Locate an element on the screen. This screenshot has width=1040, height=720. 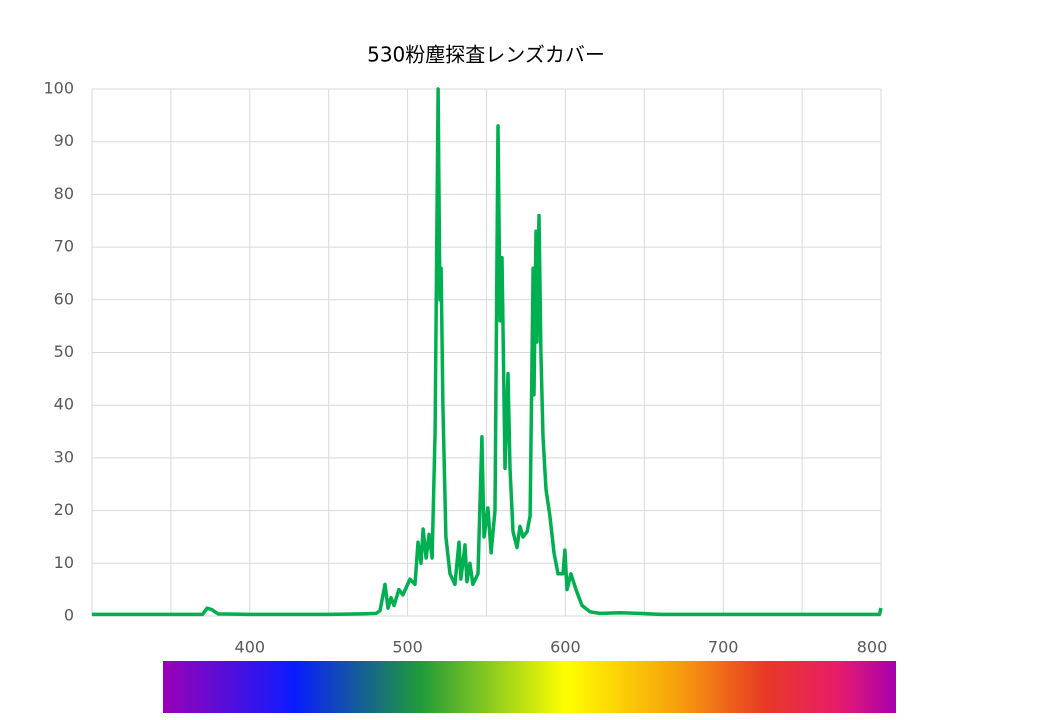
x-tick-label: 500 is located at coordinates (407, 647).